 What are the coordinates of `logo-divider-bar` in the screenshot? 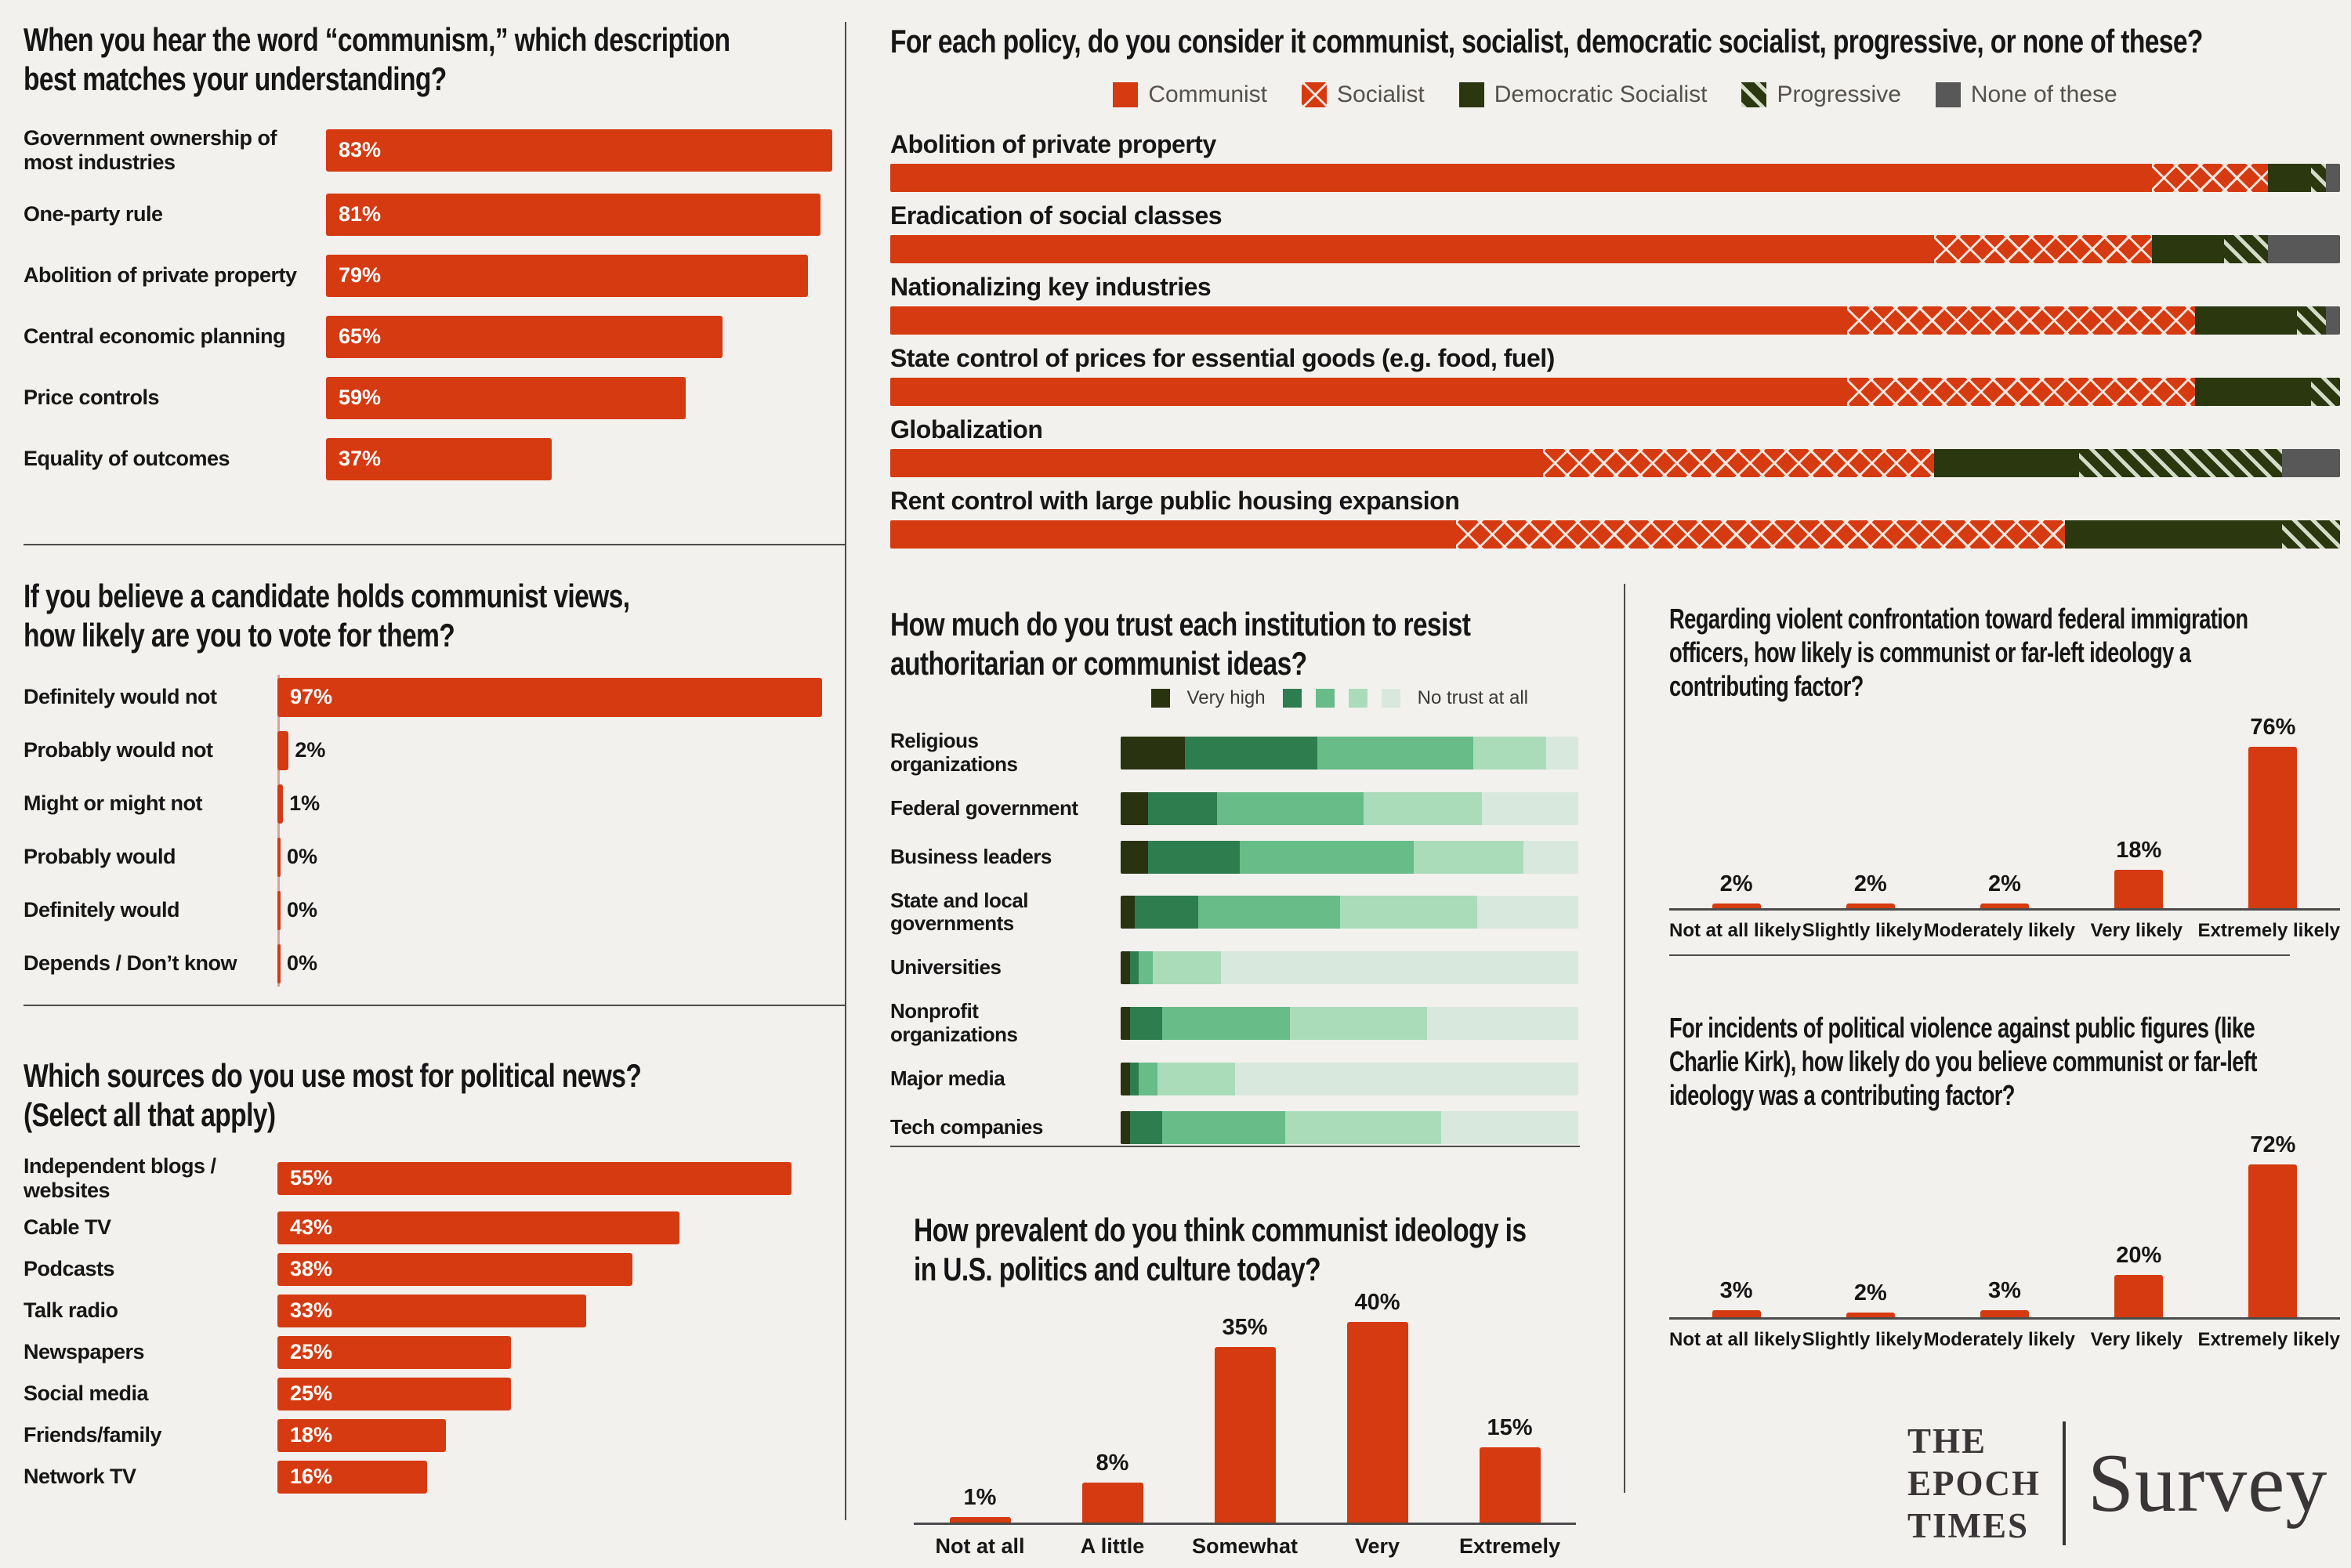 It's located at (2065, 1483).